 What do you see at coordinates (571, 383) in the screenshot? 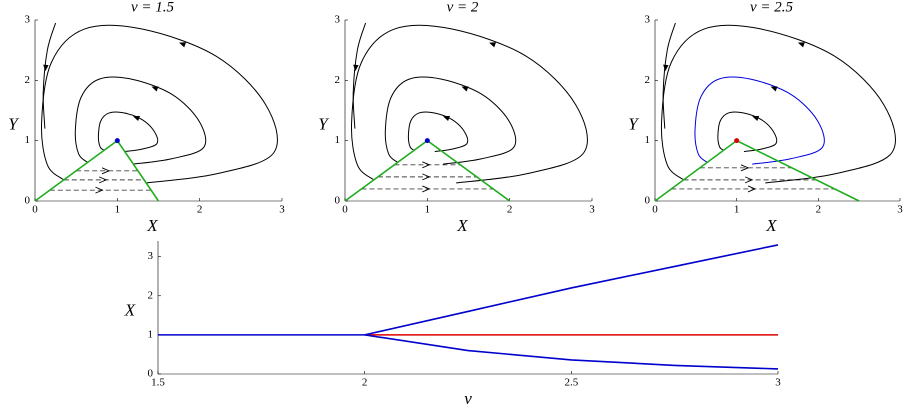
I see `x-tick-label: 2.5` at bounding box center [571, 383].